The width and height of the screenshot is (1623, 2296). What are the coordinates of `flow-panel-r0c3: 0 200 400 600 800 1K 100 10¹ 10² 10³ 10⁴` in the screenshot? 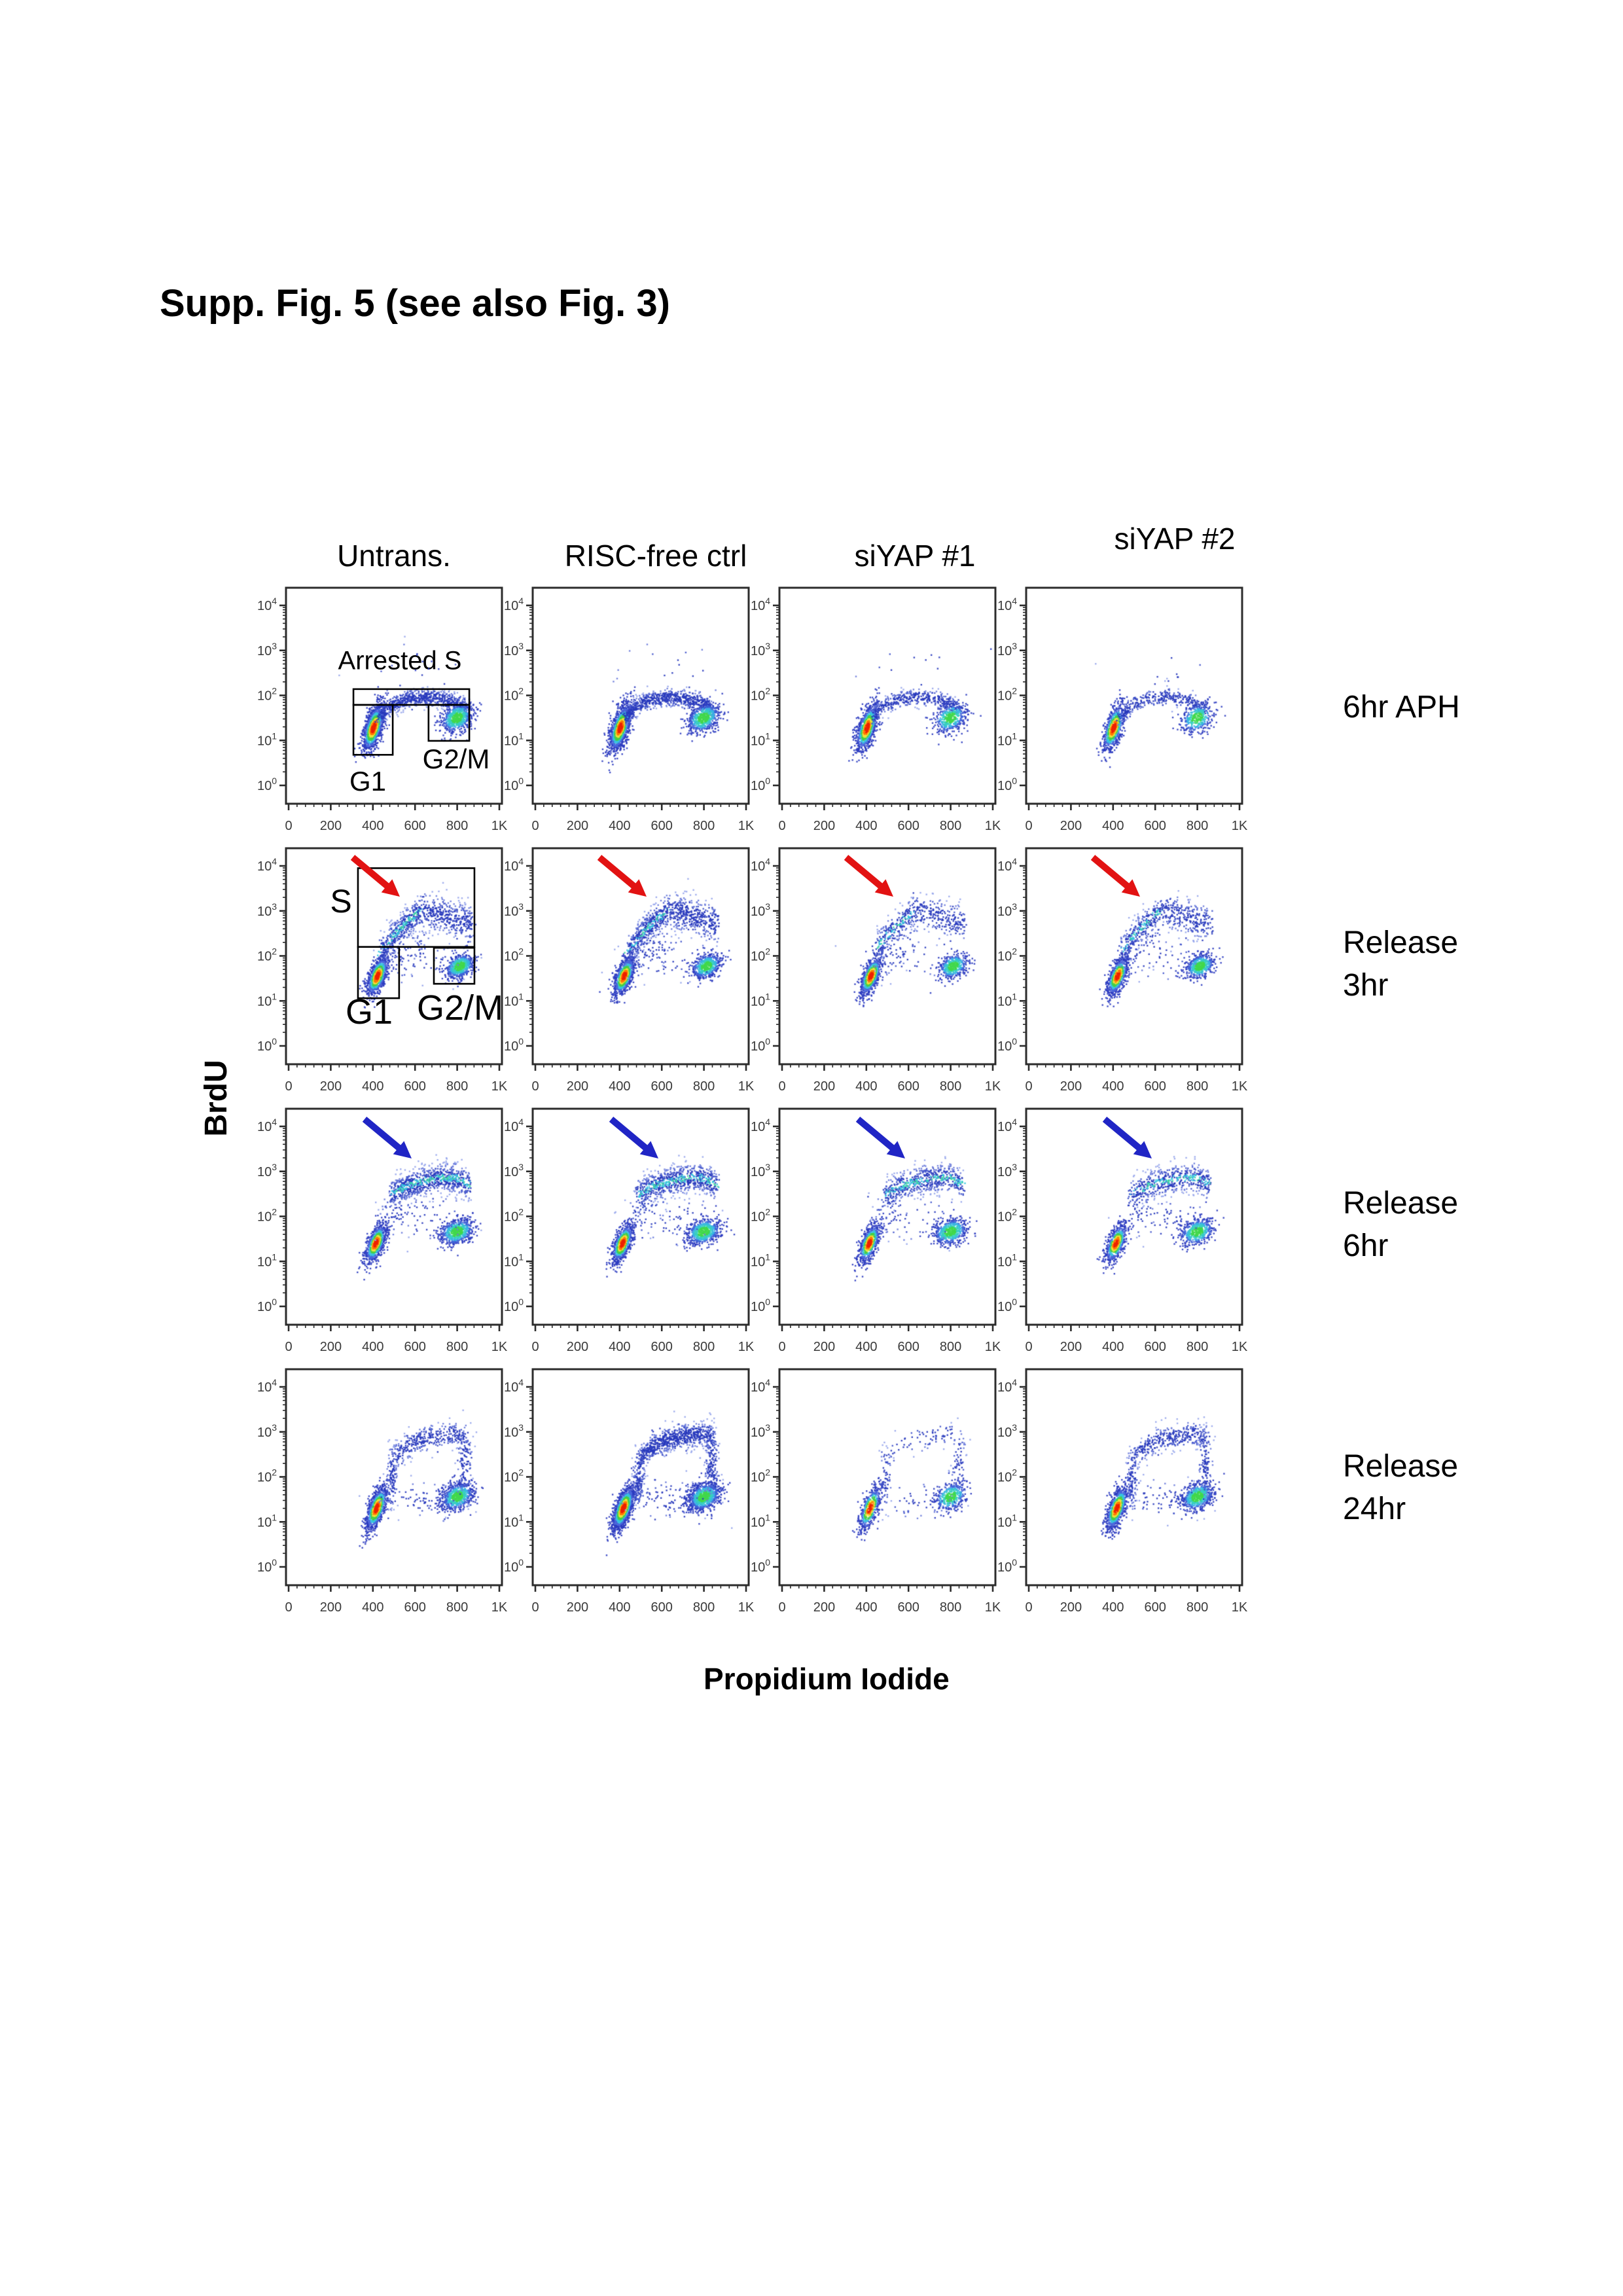 It's located at (1127, 712).